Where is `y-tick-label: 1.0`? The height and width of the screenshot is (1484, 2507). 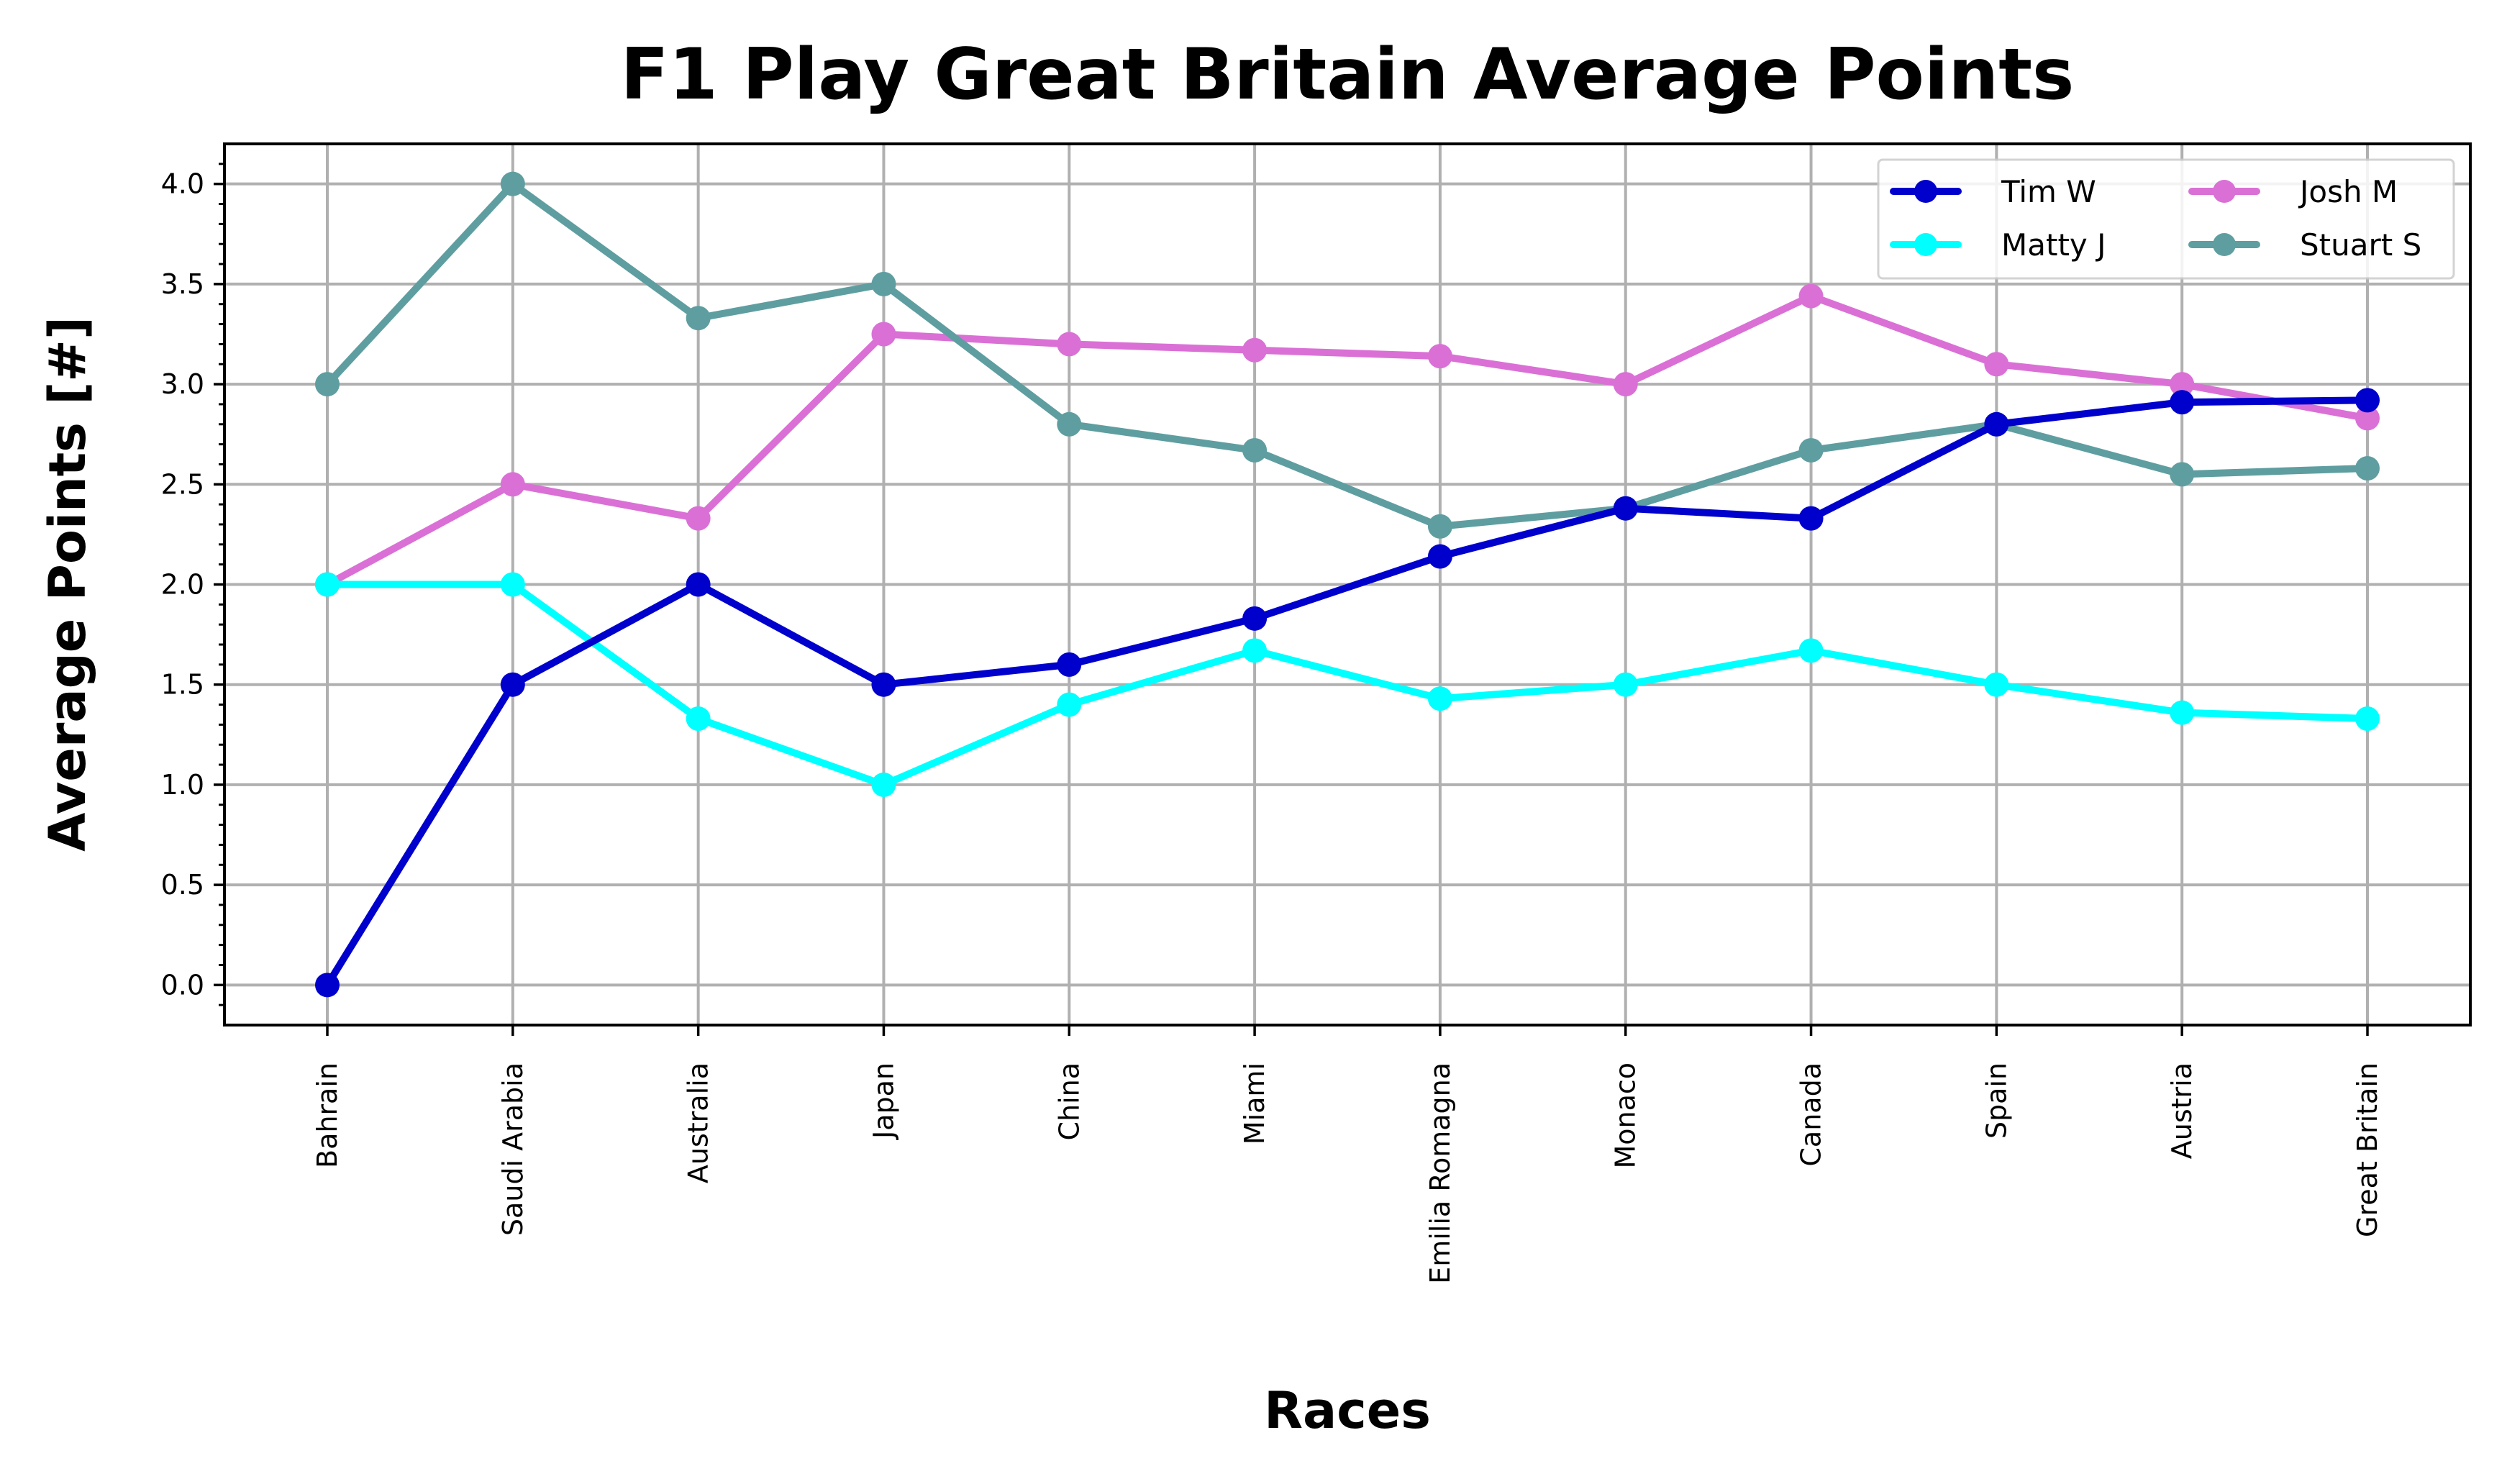
y-tick-label: 1.0 is located at coordinates (183, 785).